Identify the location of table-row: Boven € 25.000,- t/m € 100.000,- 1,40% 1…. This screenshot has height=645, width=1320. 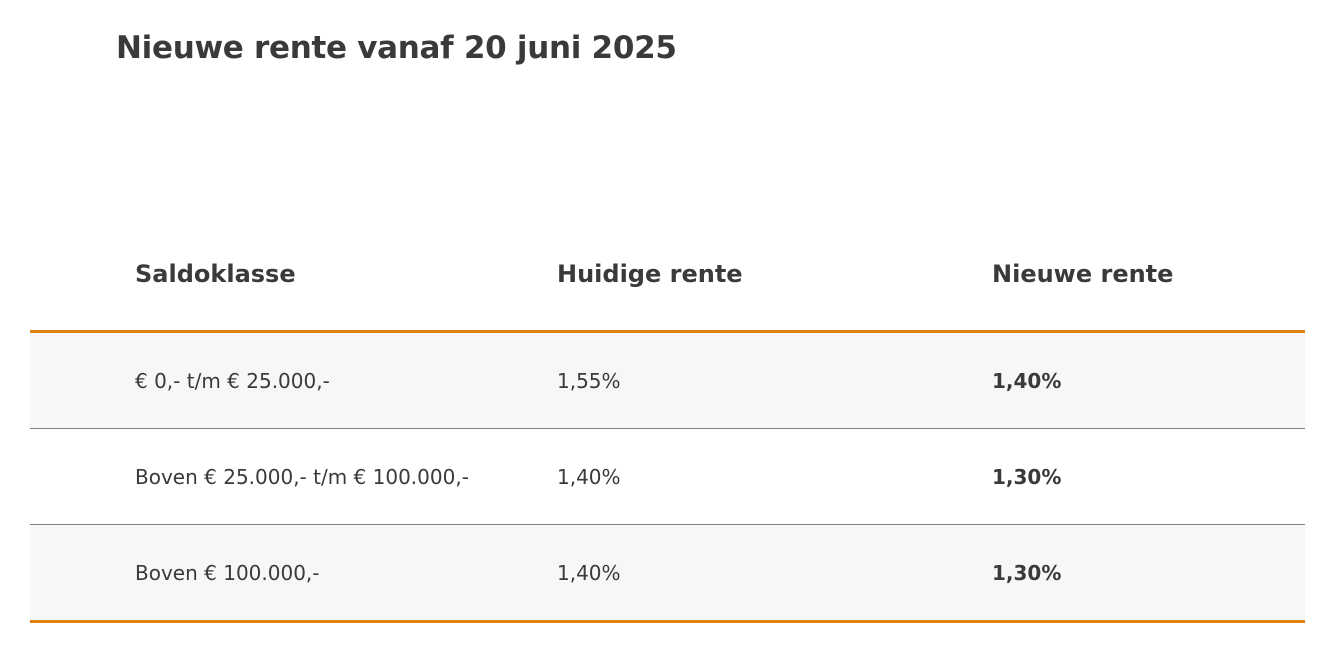
(667, 477).